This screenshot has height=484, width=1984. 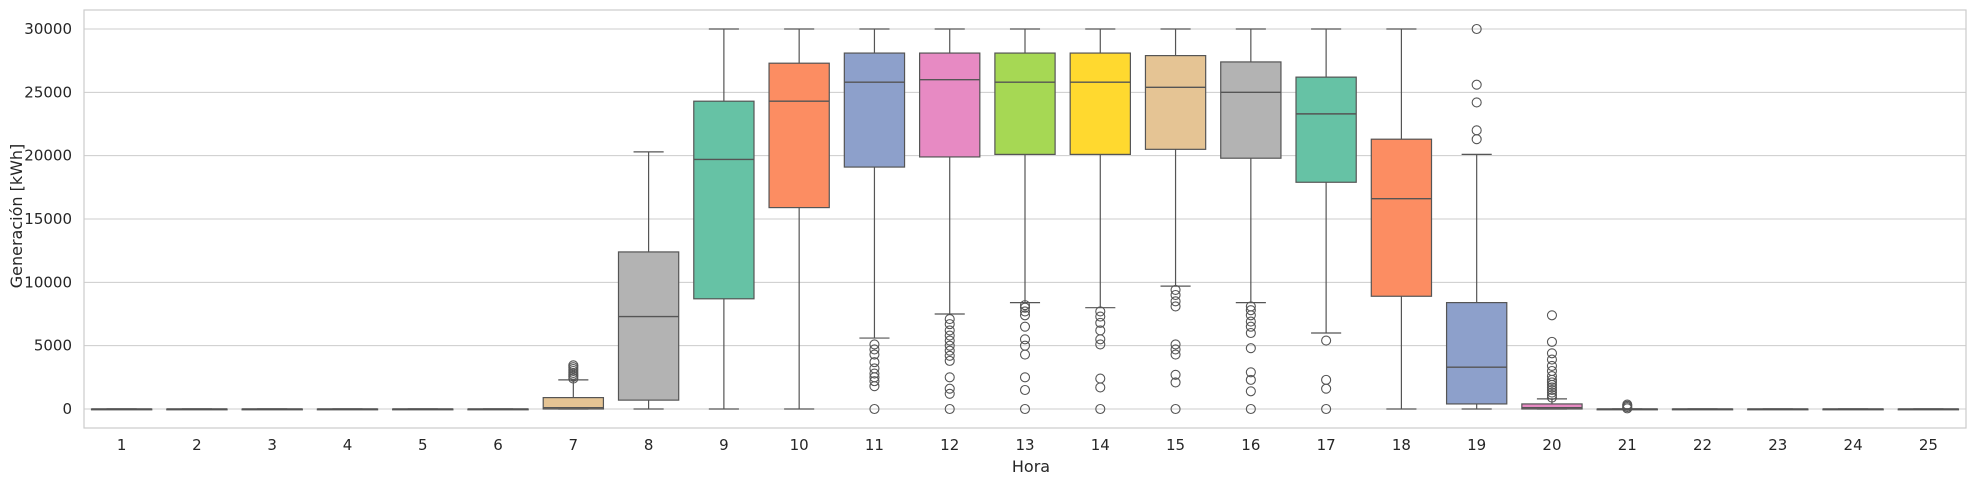 What do you see at coordinates (1024, 445) in the screenshot?
I see `x-tick-label: 13` at bounding box center [1024, 445].